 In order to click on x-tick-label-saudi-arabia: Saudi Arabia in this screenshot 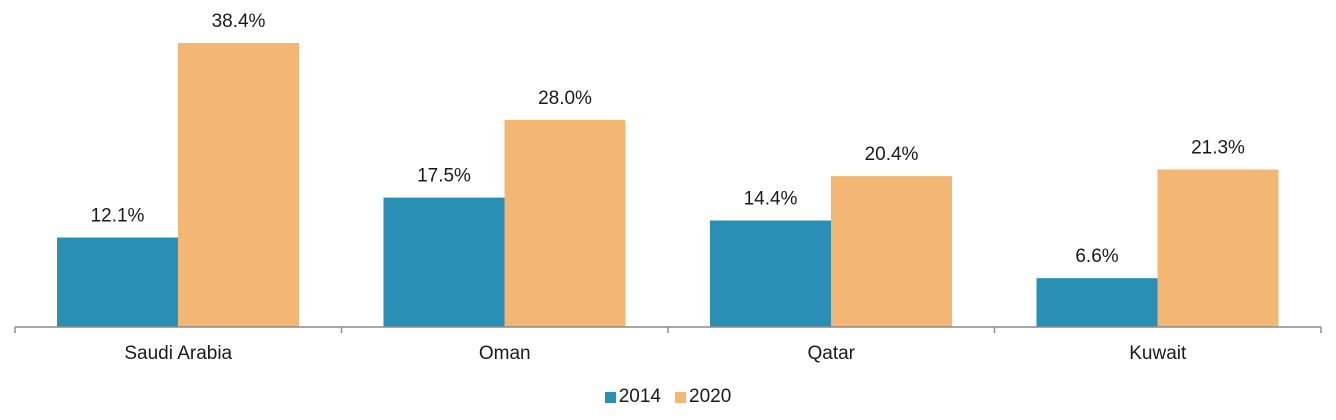, I will do `click(178, 353)`.